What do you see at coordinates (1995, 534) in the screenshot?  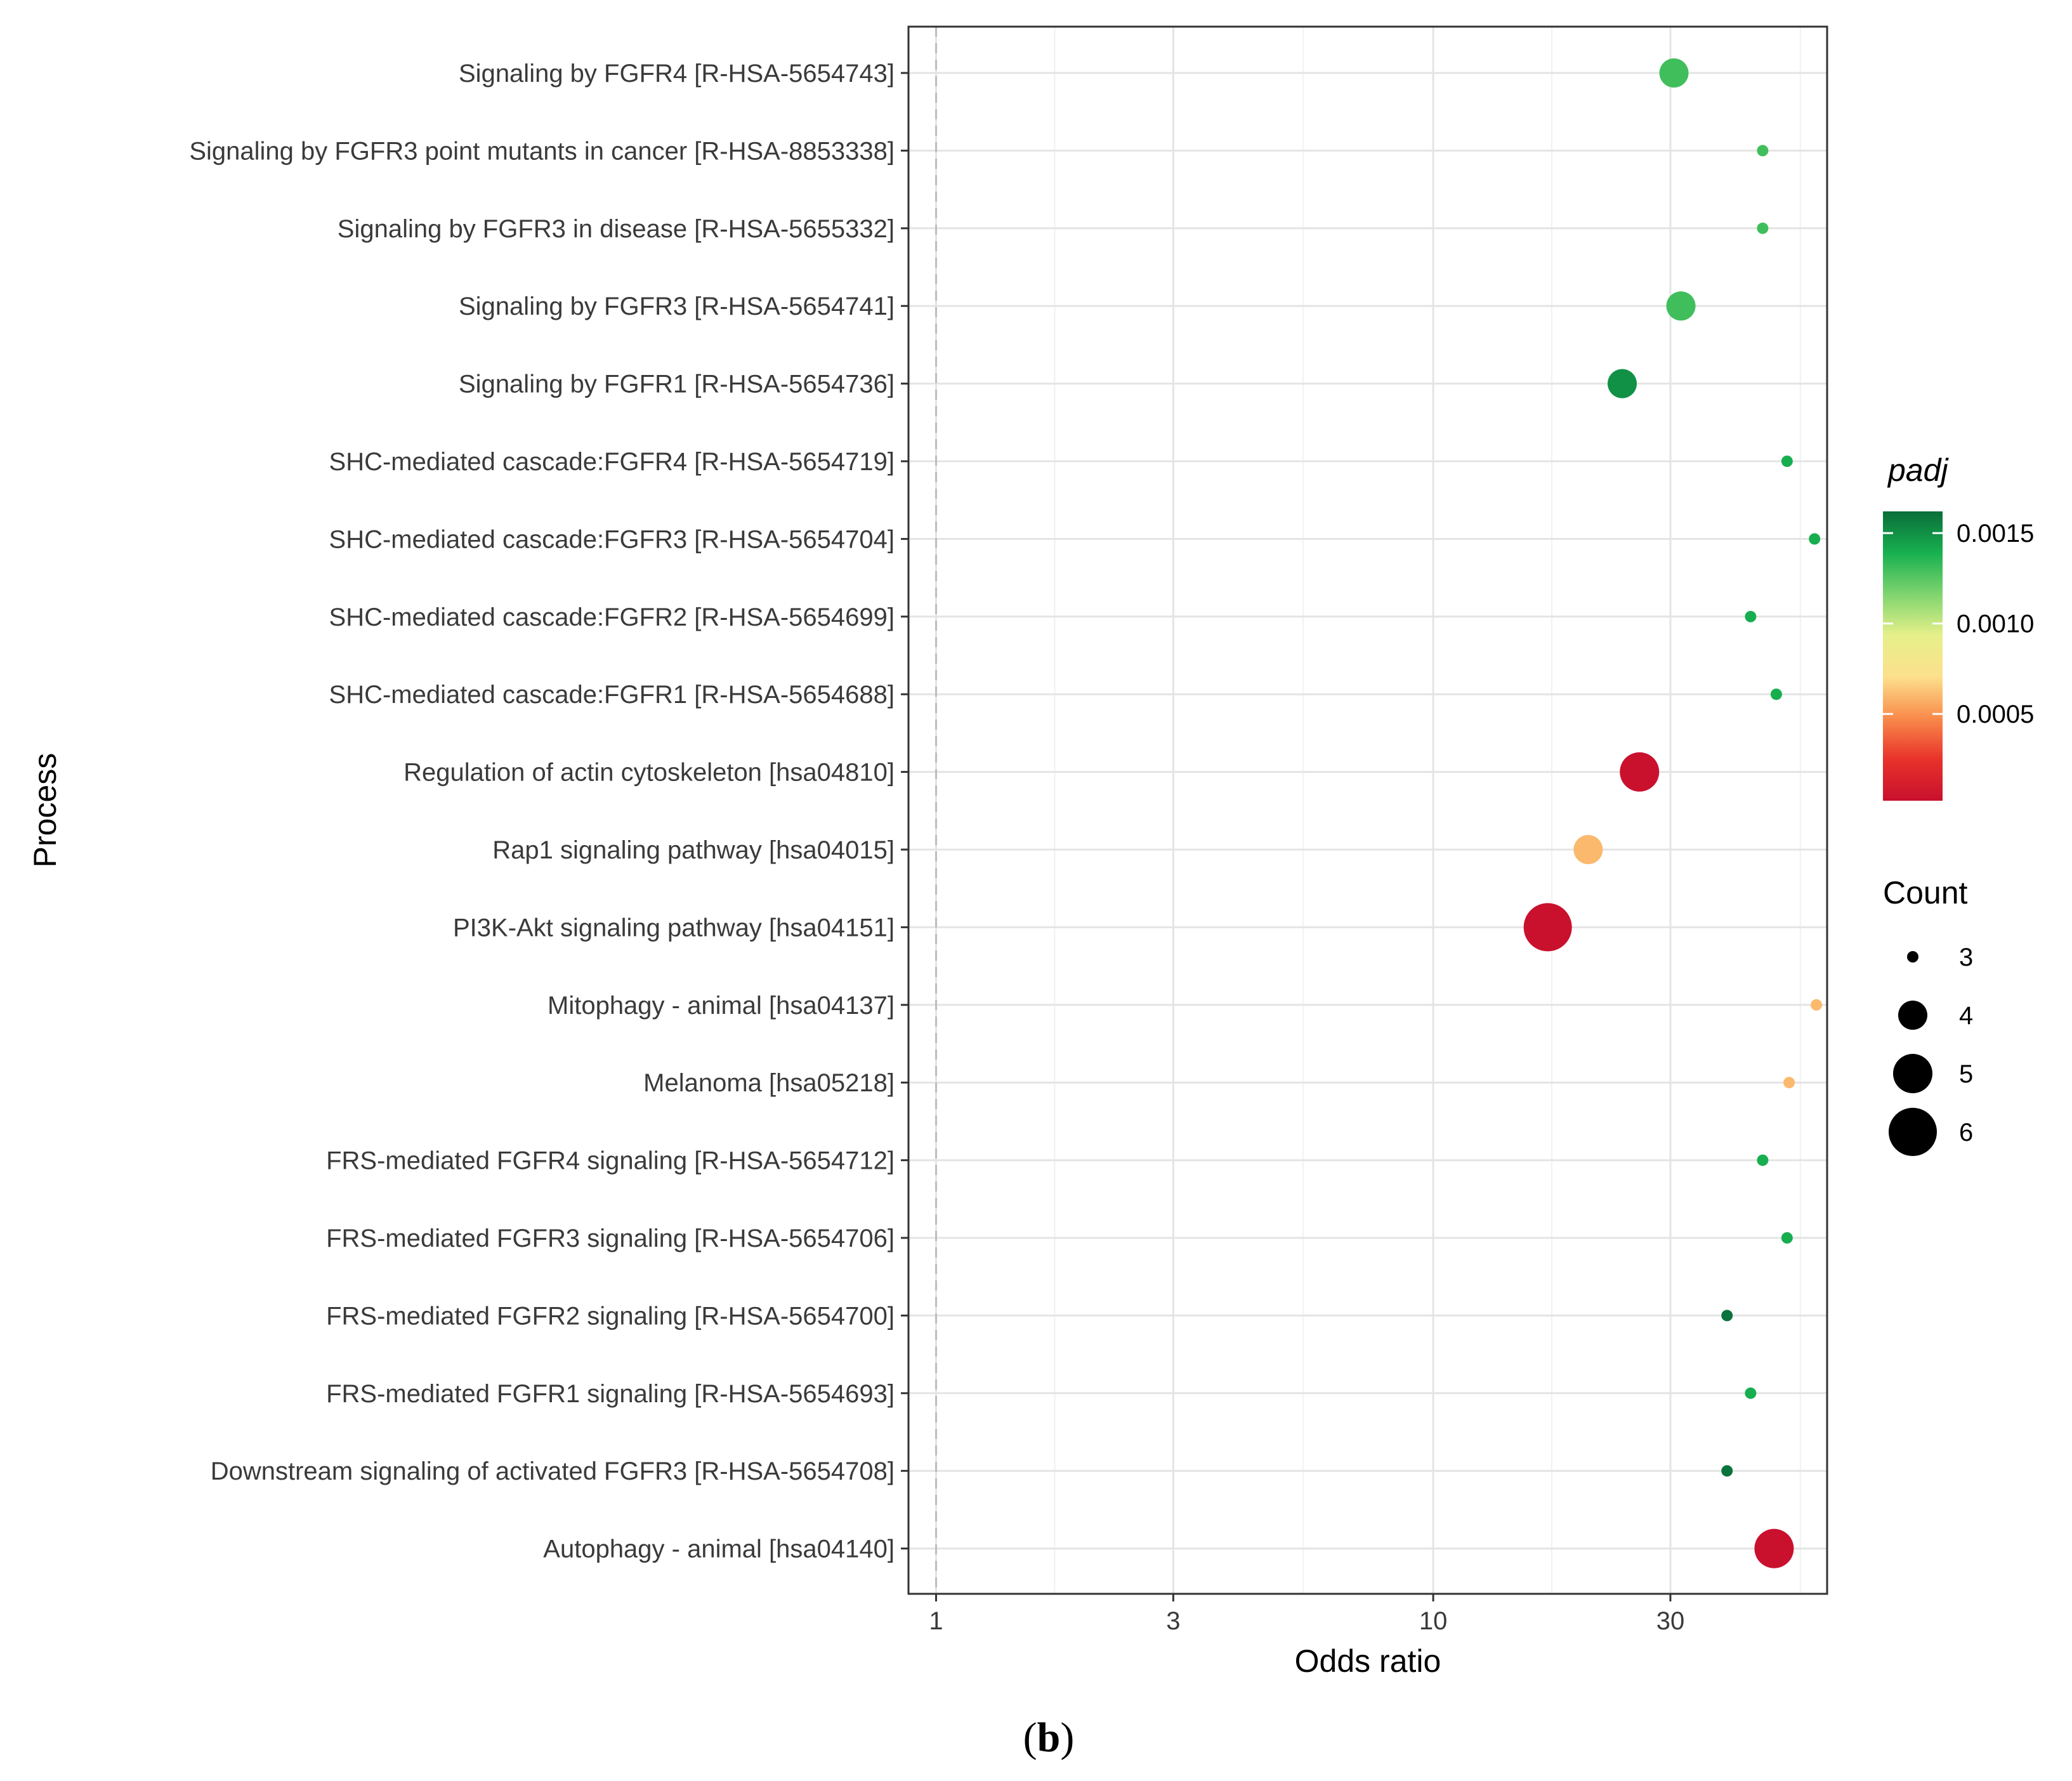 I see `colorbar-tick-label: 0.0015` at bounding box center [1995, 534].